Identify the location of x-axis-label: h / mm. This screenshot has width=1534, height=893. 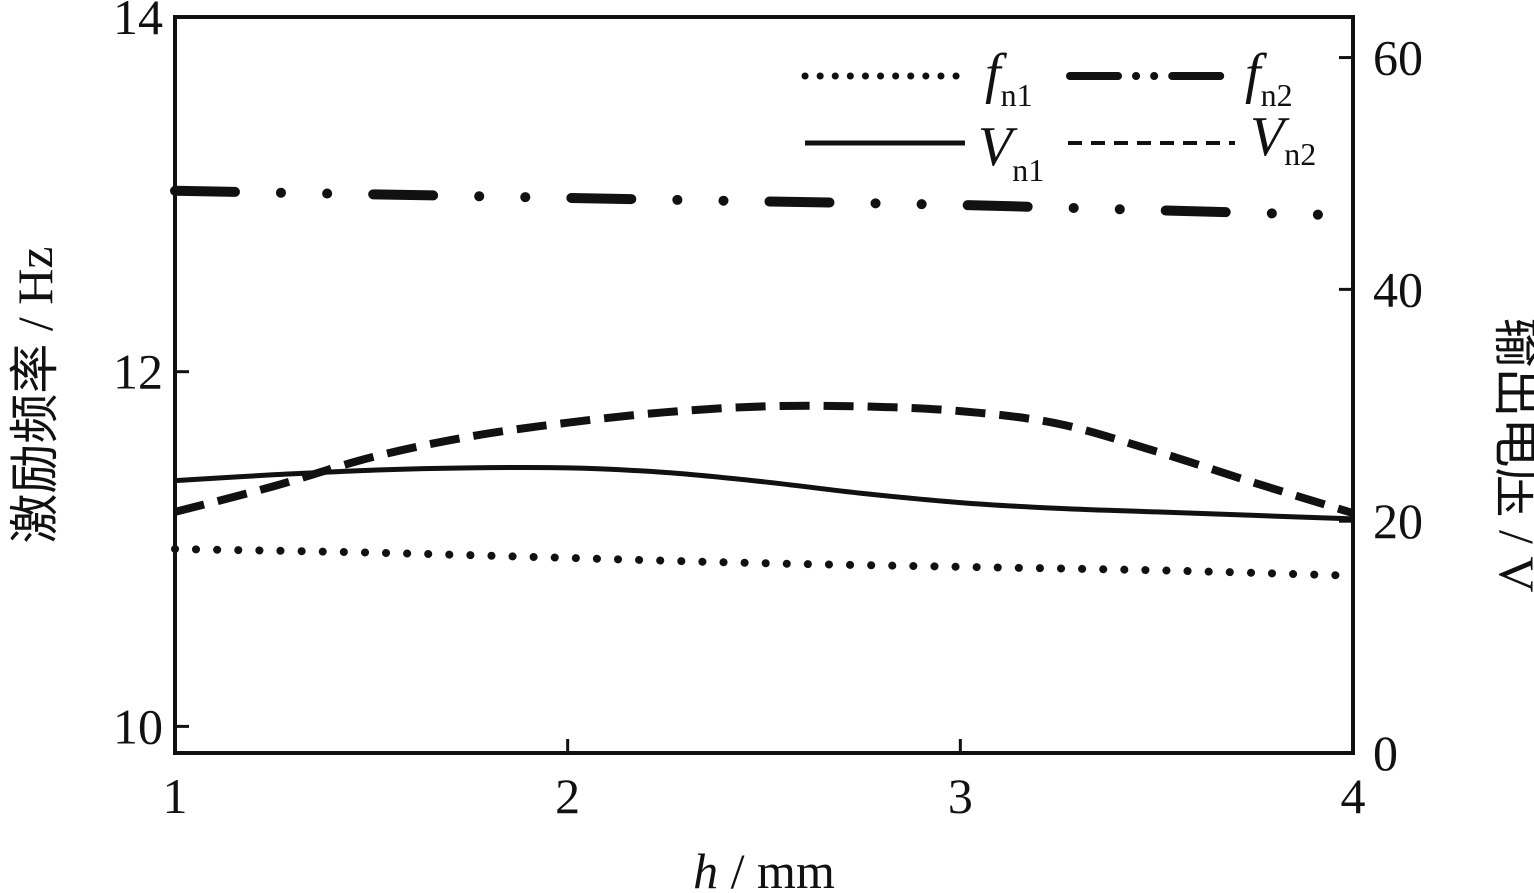
(764, 868).